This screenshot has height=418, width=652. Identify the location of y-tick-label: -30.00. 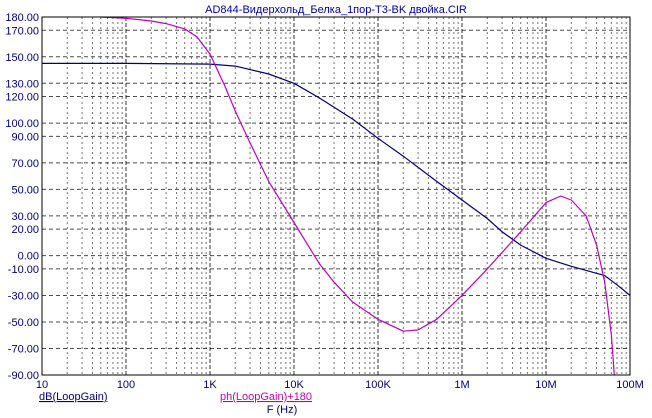
(23, 296).